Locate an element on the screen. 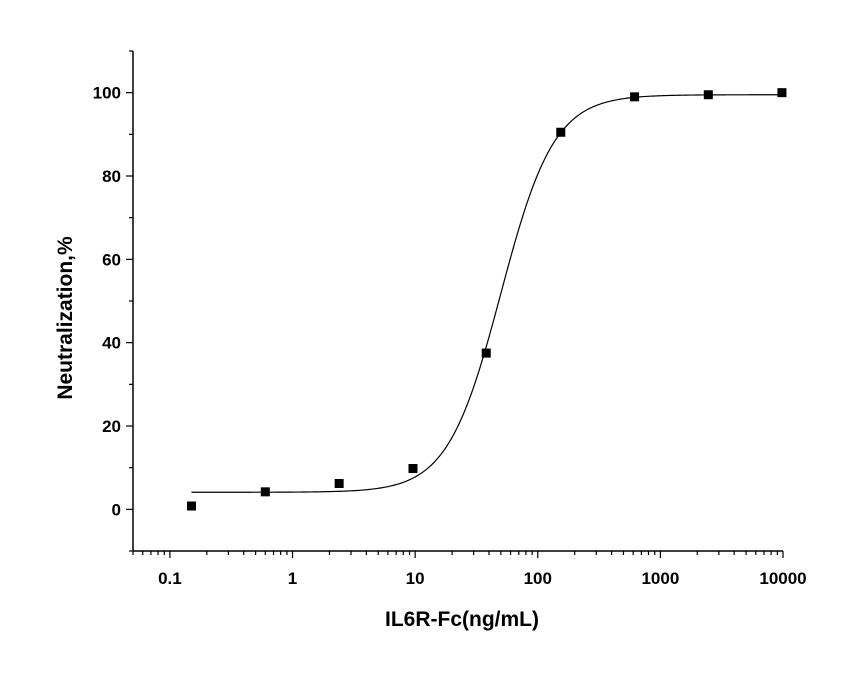 This screenshot has height=681, width=857. x-tick-label: 1000 is located at coordinates (660, 578).